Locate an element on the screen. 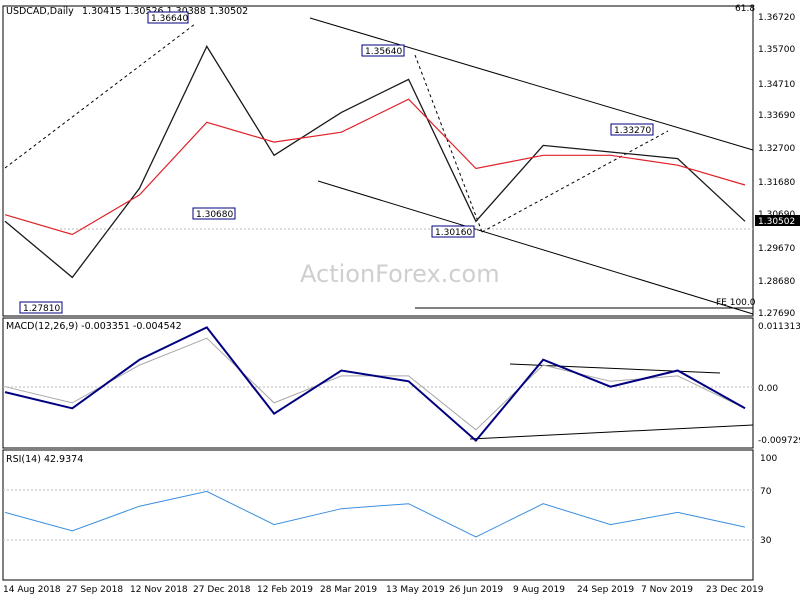 The height and width of the screenshot is (600, 800). x-tick: 7 Nov 2019 is located at coordinates (667, 590).